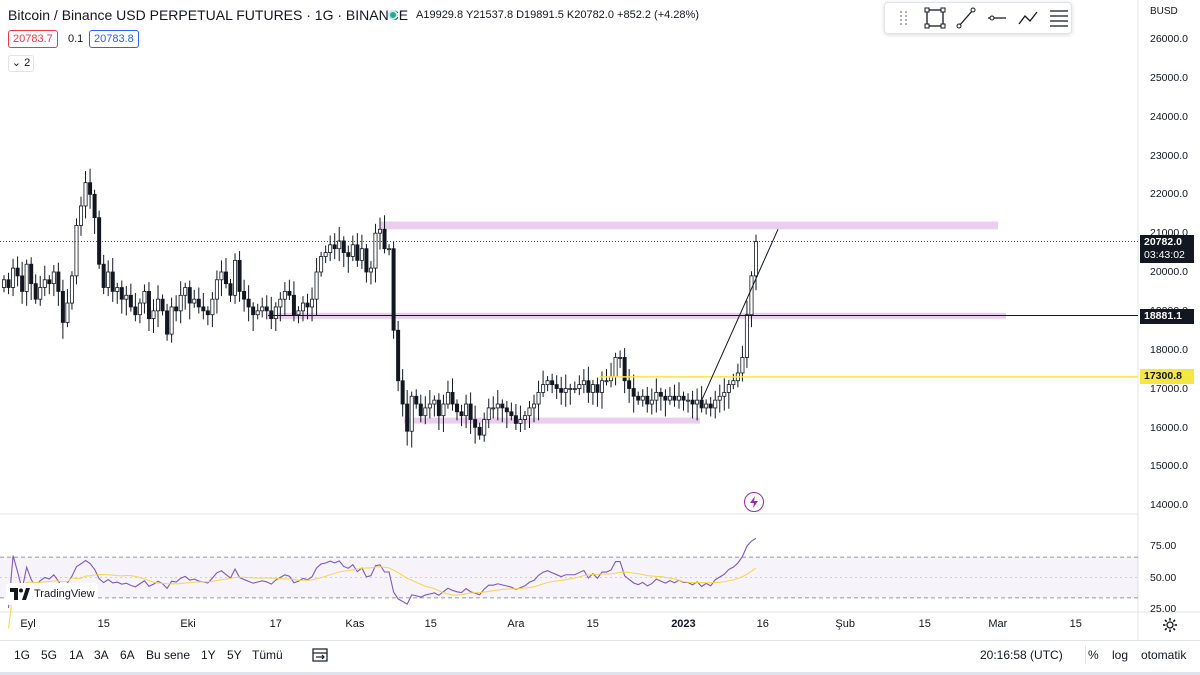 Image resolution: width=1200 pixels, height=675 pixels. I want to click on log-scale-button: log, so click(1120, 655).